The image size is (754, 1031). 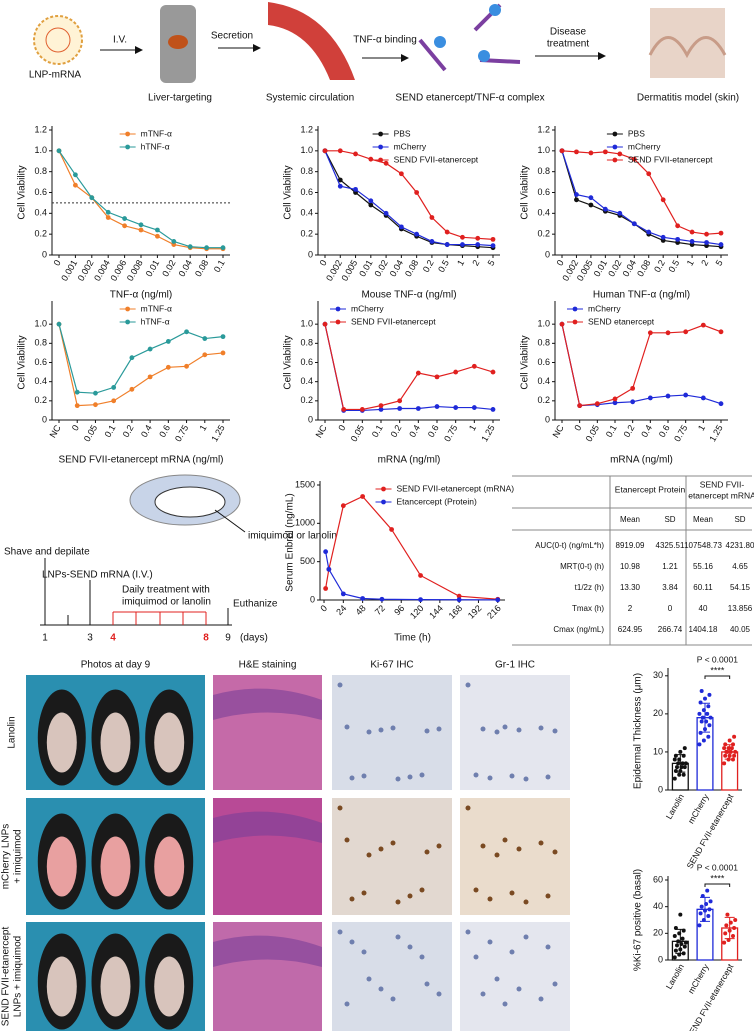 What do you see at coordinates (701, 427) in the screenshot?
I see `x-tick-label: 1` at bounding box center [701, 427].